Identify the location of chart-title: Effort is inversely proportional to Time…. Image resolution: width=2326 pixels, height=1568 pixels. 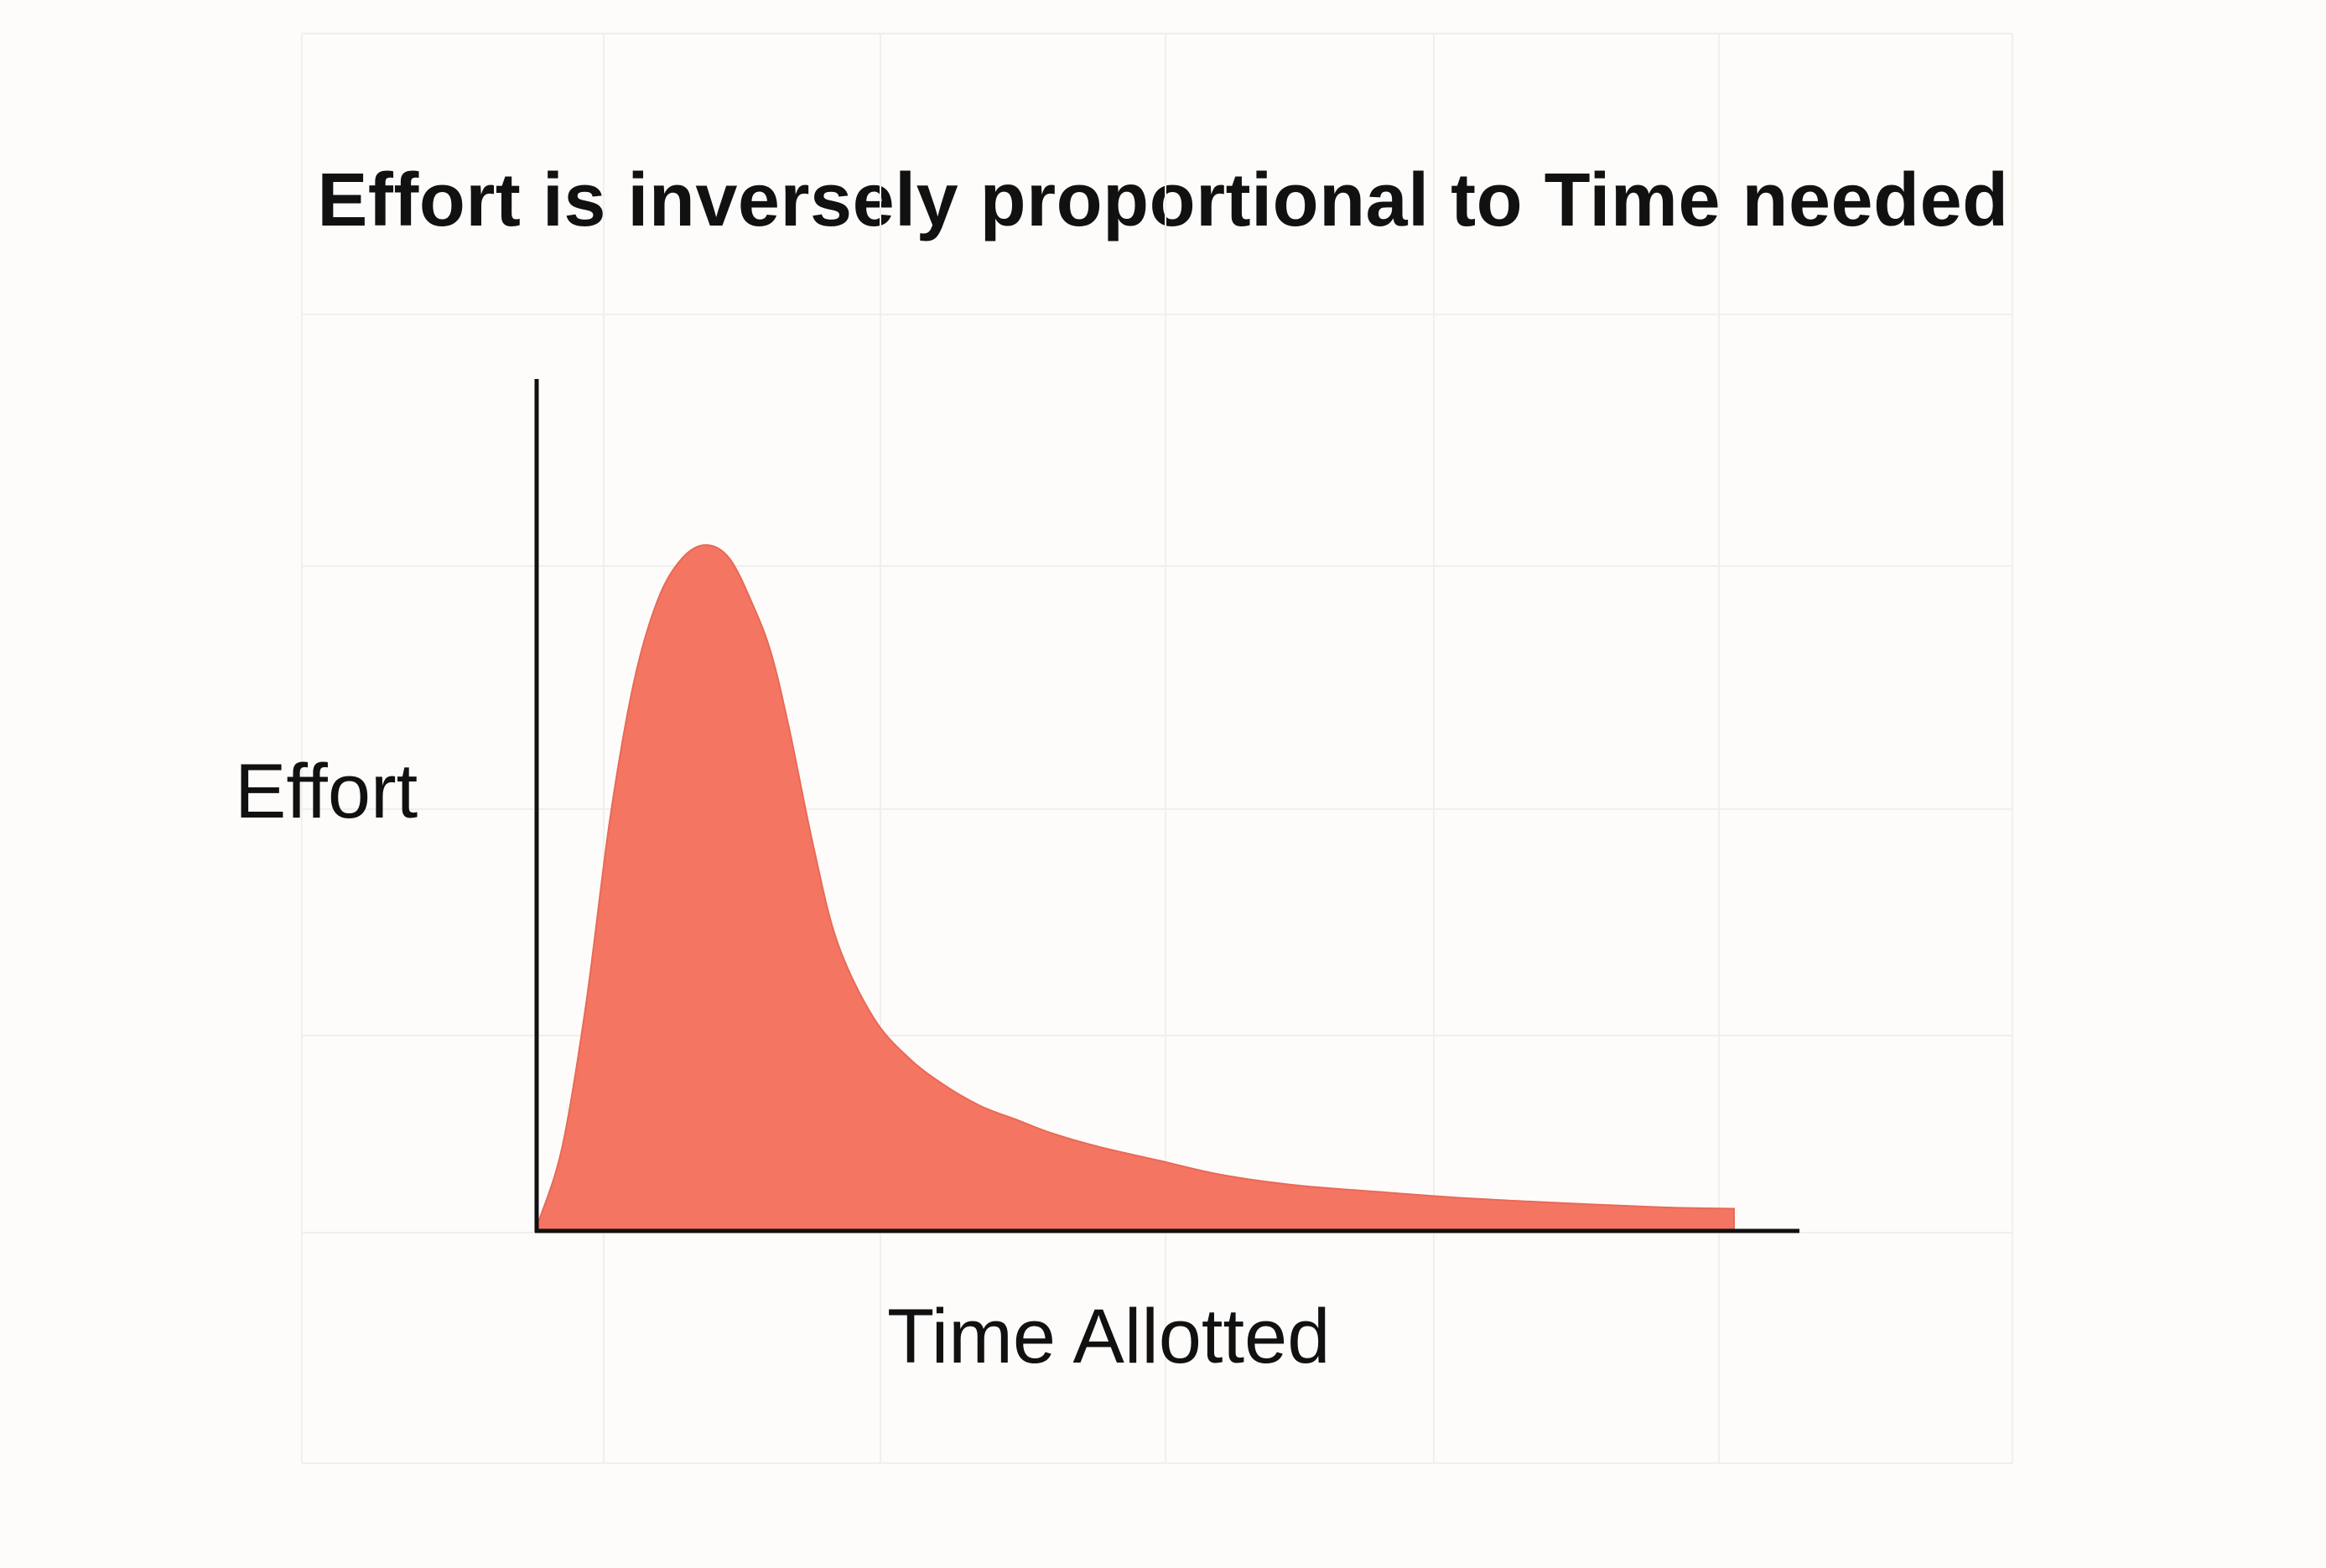
(1163, 200).